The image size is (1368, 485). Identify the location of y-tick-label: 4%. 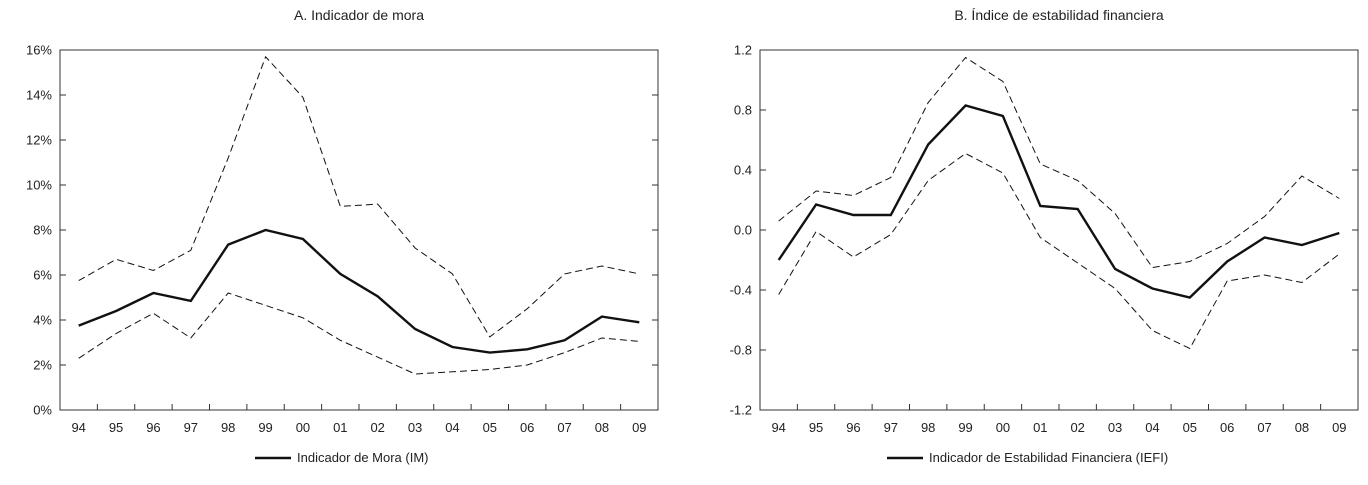
(42, 320).